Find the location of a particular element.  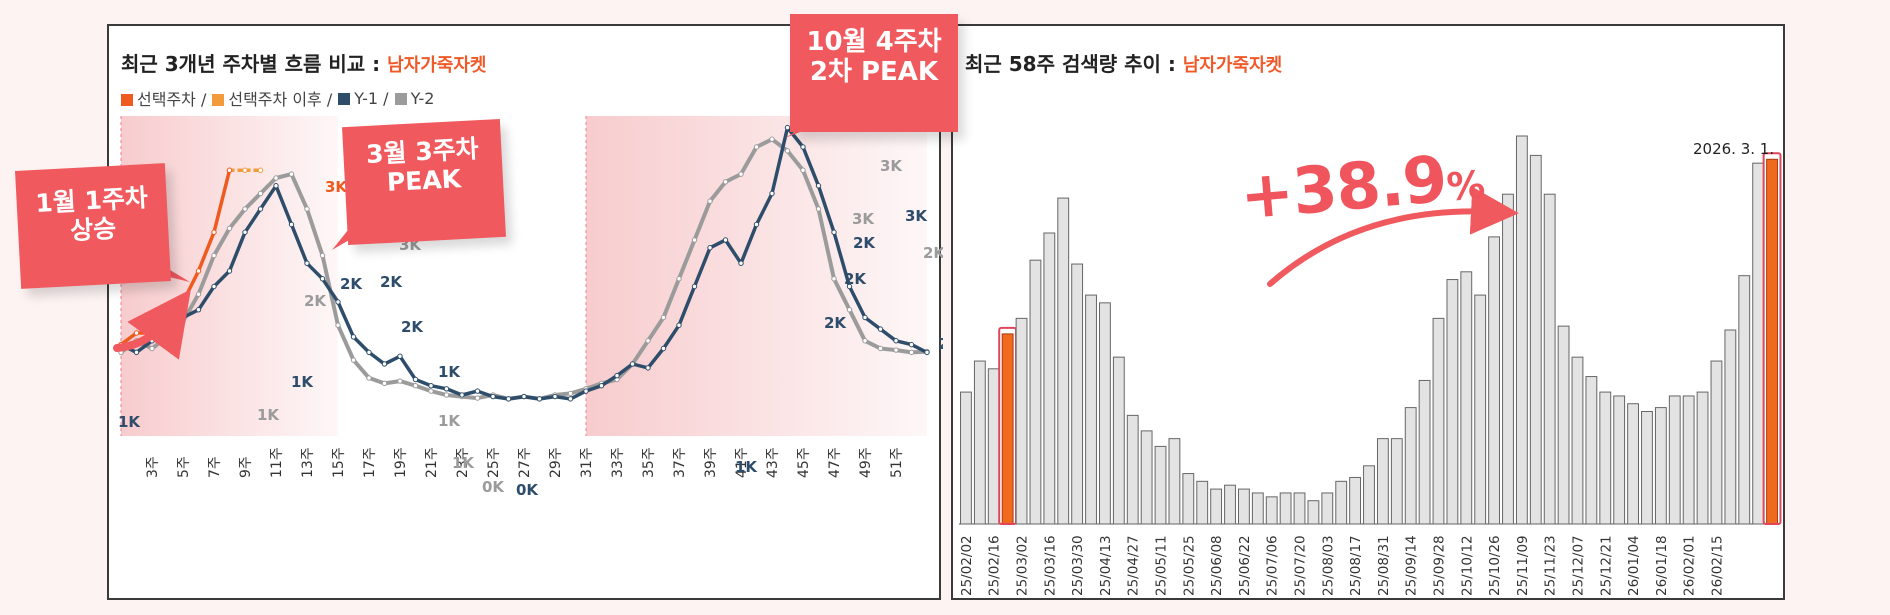

x-tick-label: 25/12/21 is located at coordinates (1606, 565).